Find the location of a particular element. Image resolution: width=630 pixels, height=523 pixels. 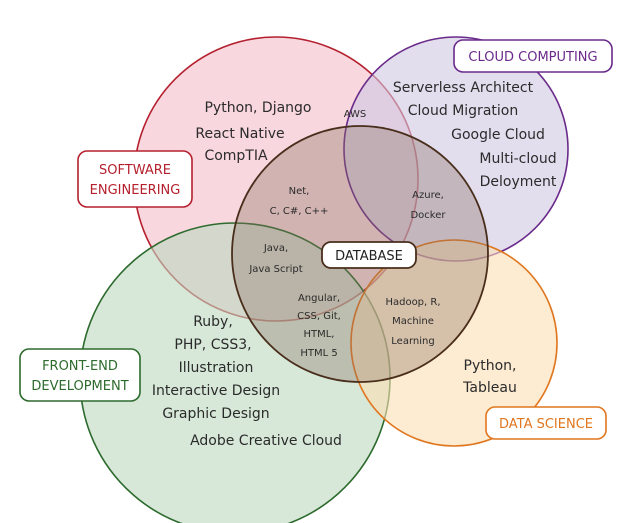

svg-text: Java, is located at coordinates (275, 248).